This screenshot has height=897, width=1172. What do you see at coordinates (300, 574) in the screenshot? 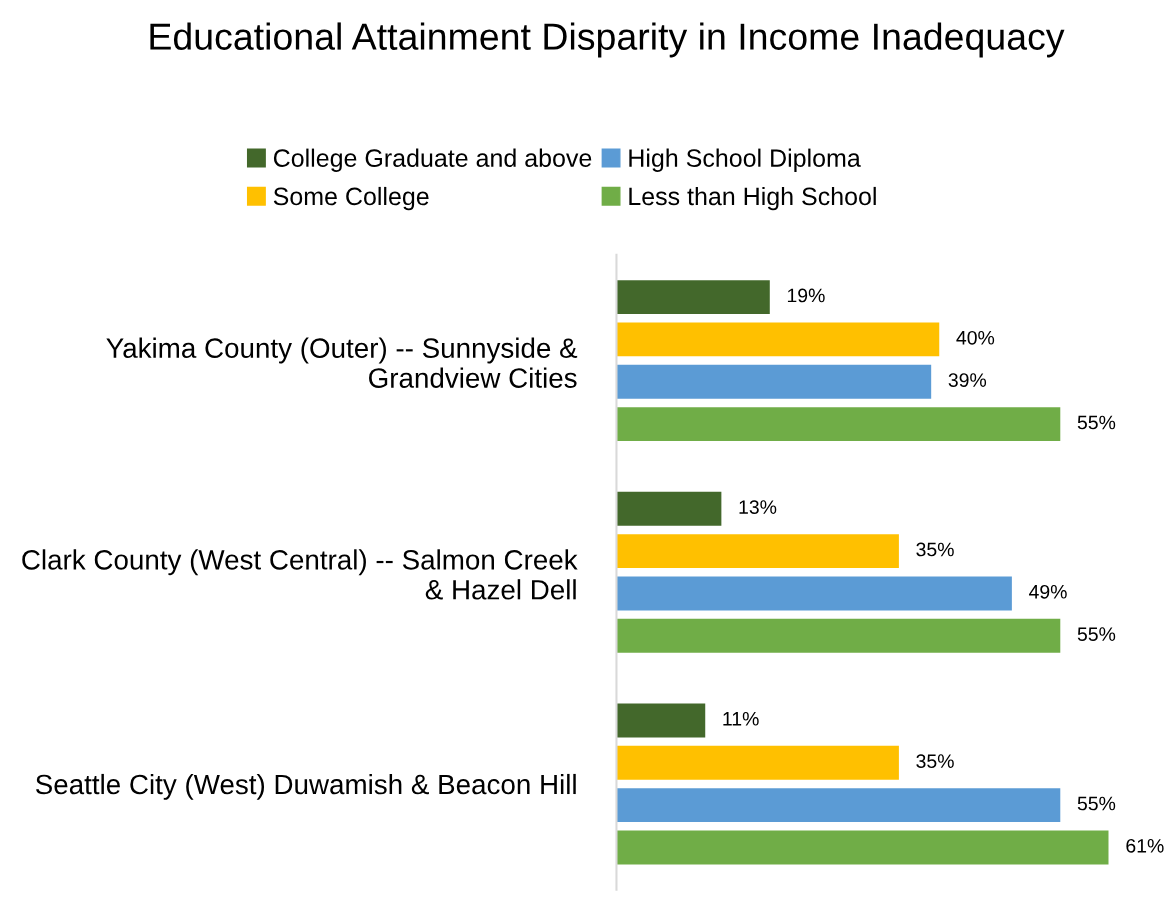
I see `y-tick-label: Clark County (West Central) -- Salmon Creek & Hazel Dell` at bounding box center [300, 574].